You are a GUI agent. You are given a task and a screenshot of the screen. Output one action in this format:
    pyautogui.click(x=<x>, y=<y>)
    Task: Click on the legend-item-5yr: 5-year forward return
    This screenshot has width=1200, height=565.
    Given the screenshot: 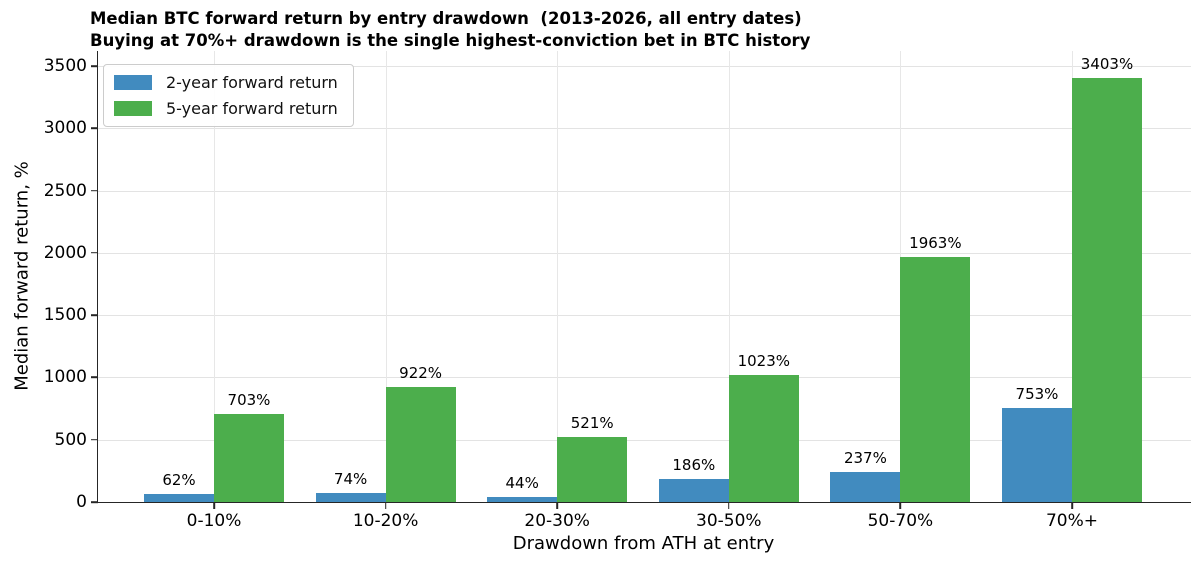 What is the action you would take?
    pyautogui.click(x=226, y=108)
    